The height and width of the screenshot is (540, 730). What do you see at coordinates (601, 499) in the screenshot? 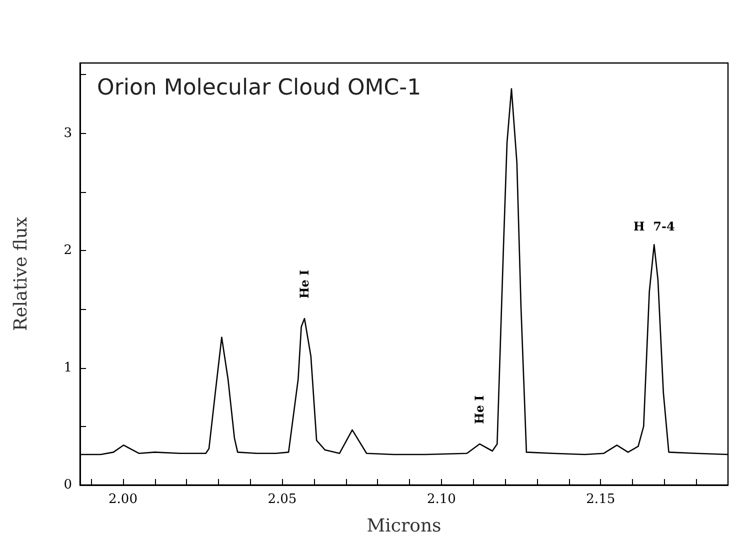
I see `x-tick-label: 2.15` at bounding box center [601, 499].